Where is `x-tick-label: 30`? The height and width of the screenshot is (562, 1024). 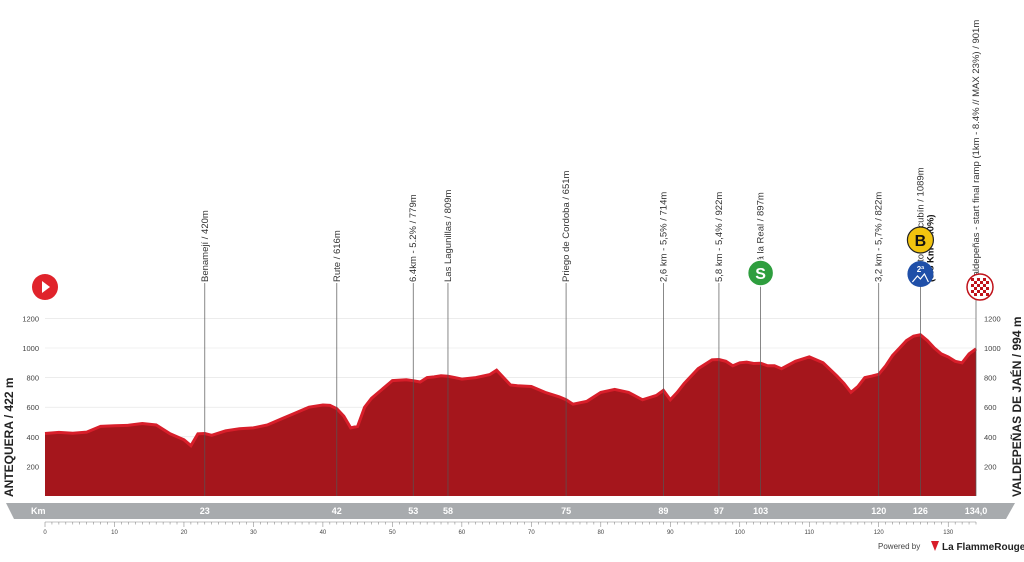
x-tick-label: 30 is located at coordinates (253, 533).